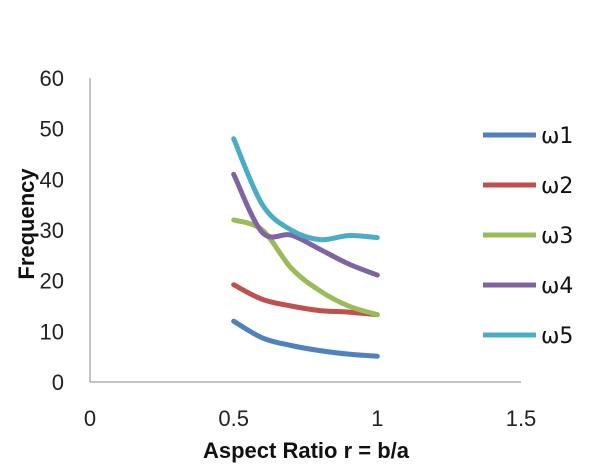 This screenshot has width=609, height=472. I want to click on x-tick-label: 1, so click(377, 418).